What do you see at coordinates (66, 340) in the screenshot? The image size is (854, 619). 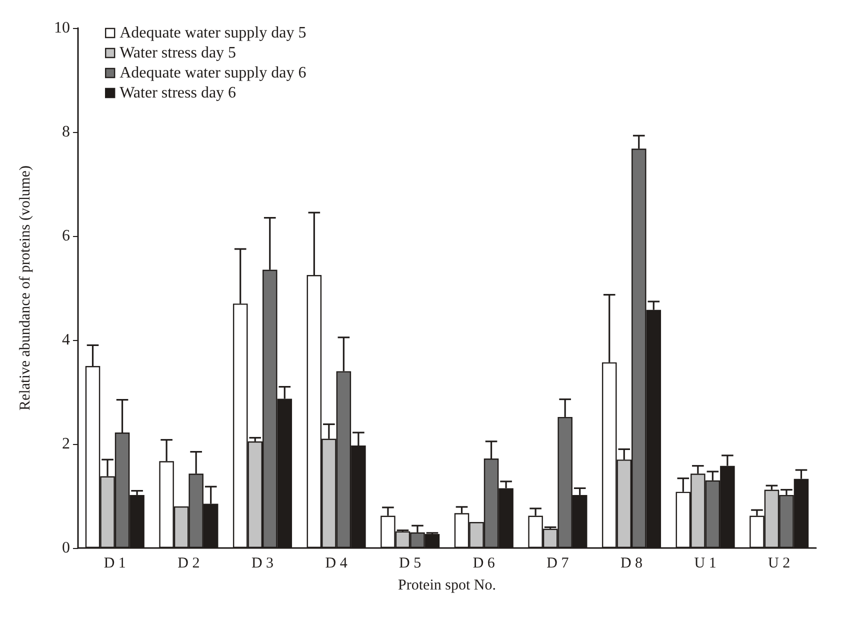 I see `y-tick-label: 4` at bounding box center [66, 340].